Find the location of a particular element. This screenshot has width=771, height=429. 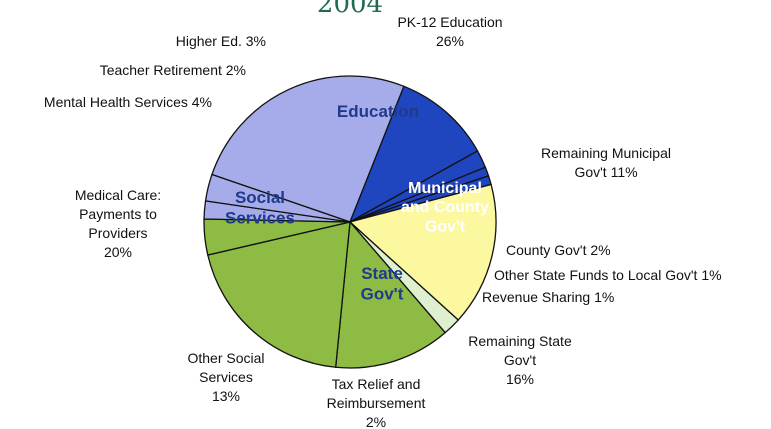

group-label-2: State Gov't is located at coordinates (382, 283).